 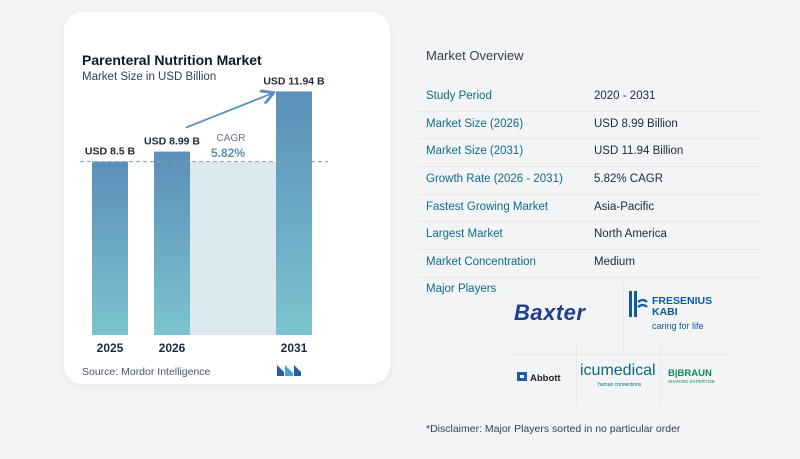 I want to click on mordor-logo-icon, so click(x=289, y=370).